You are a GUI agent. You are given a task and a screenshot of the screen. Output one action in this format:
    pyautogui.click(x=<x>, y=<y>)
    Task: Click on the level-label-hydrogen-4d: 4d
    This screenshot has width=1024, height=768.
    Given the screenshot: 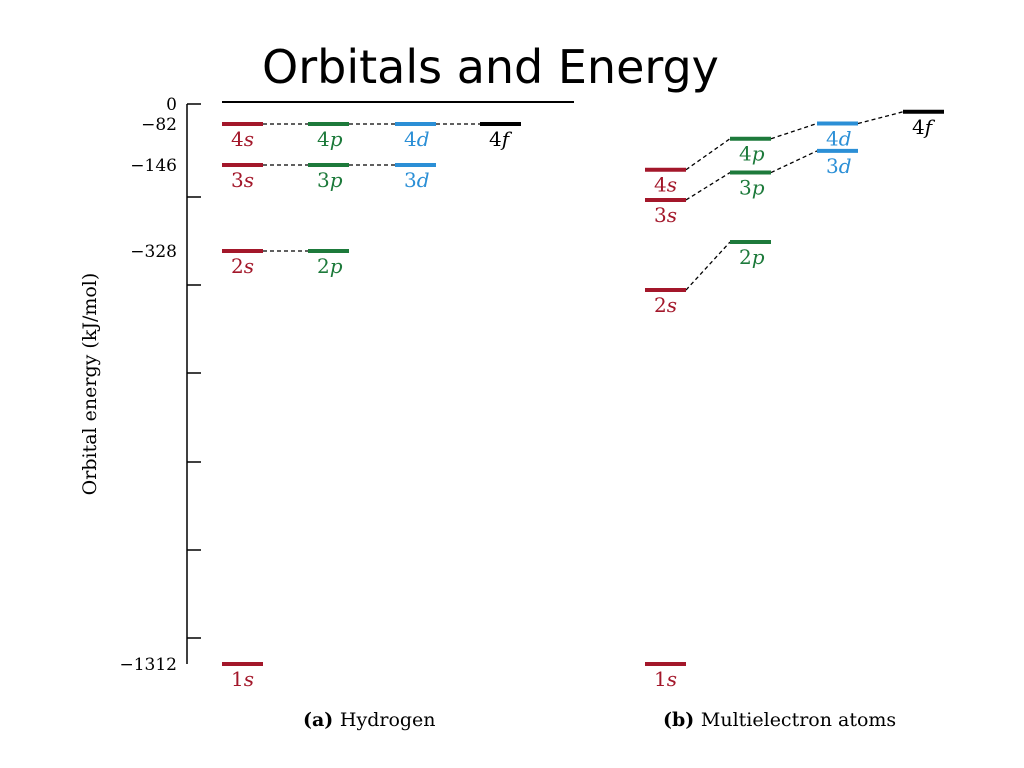 What is the action you would take?
    pyautogui.click(x=417, y=139)
    